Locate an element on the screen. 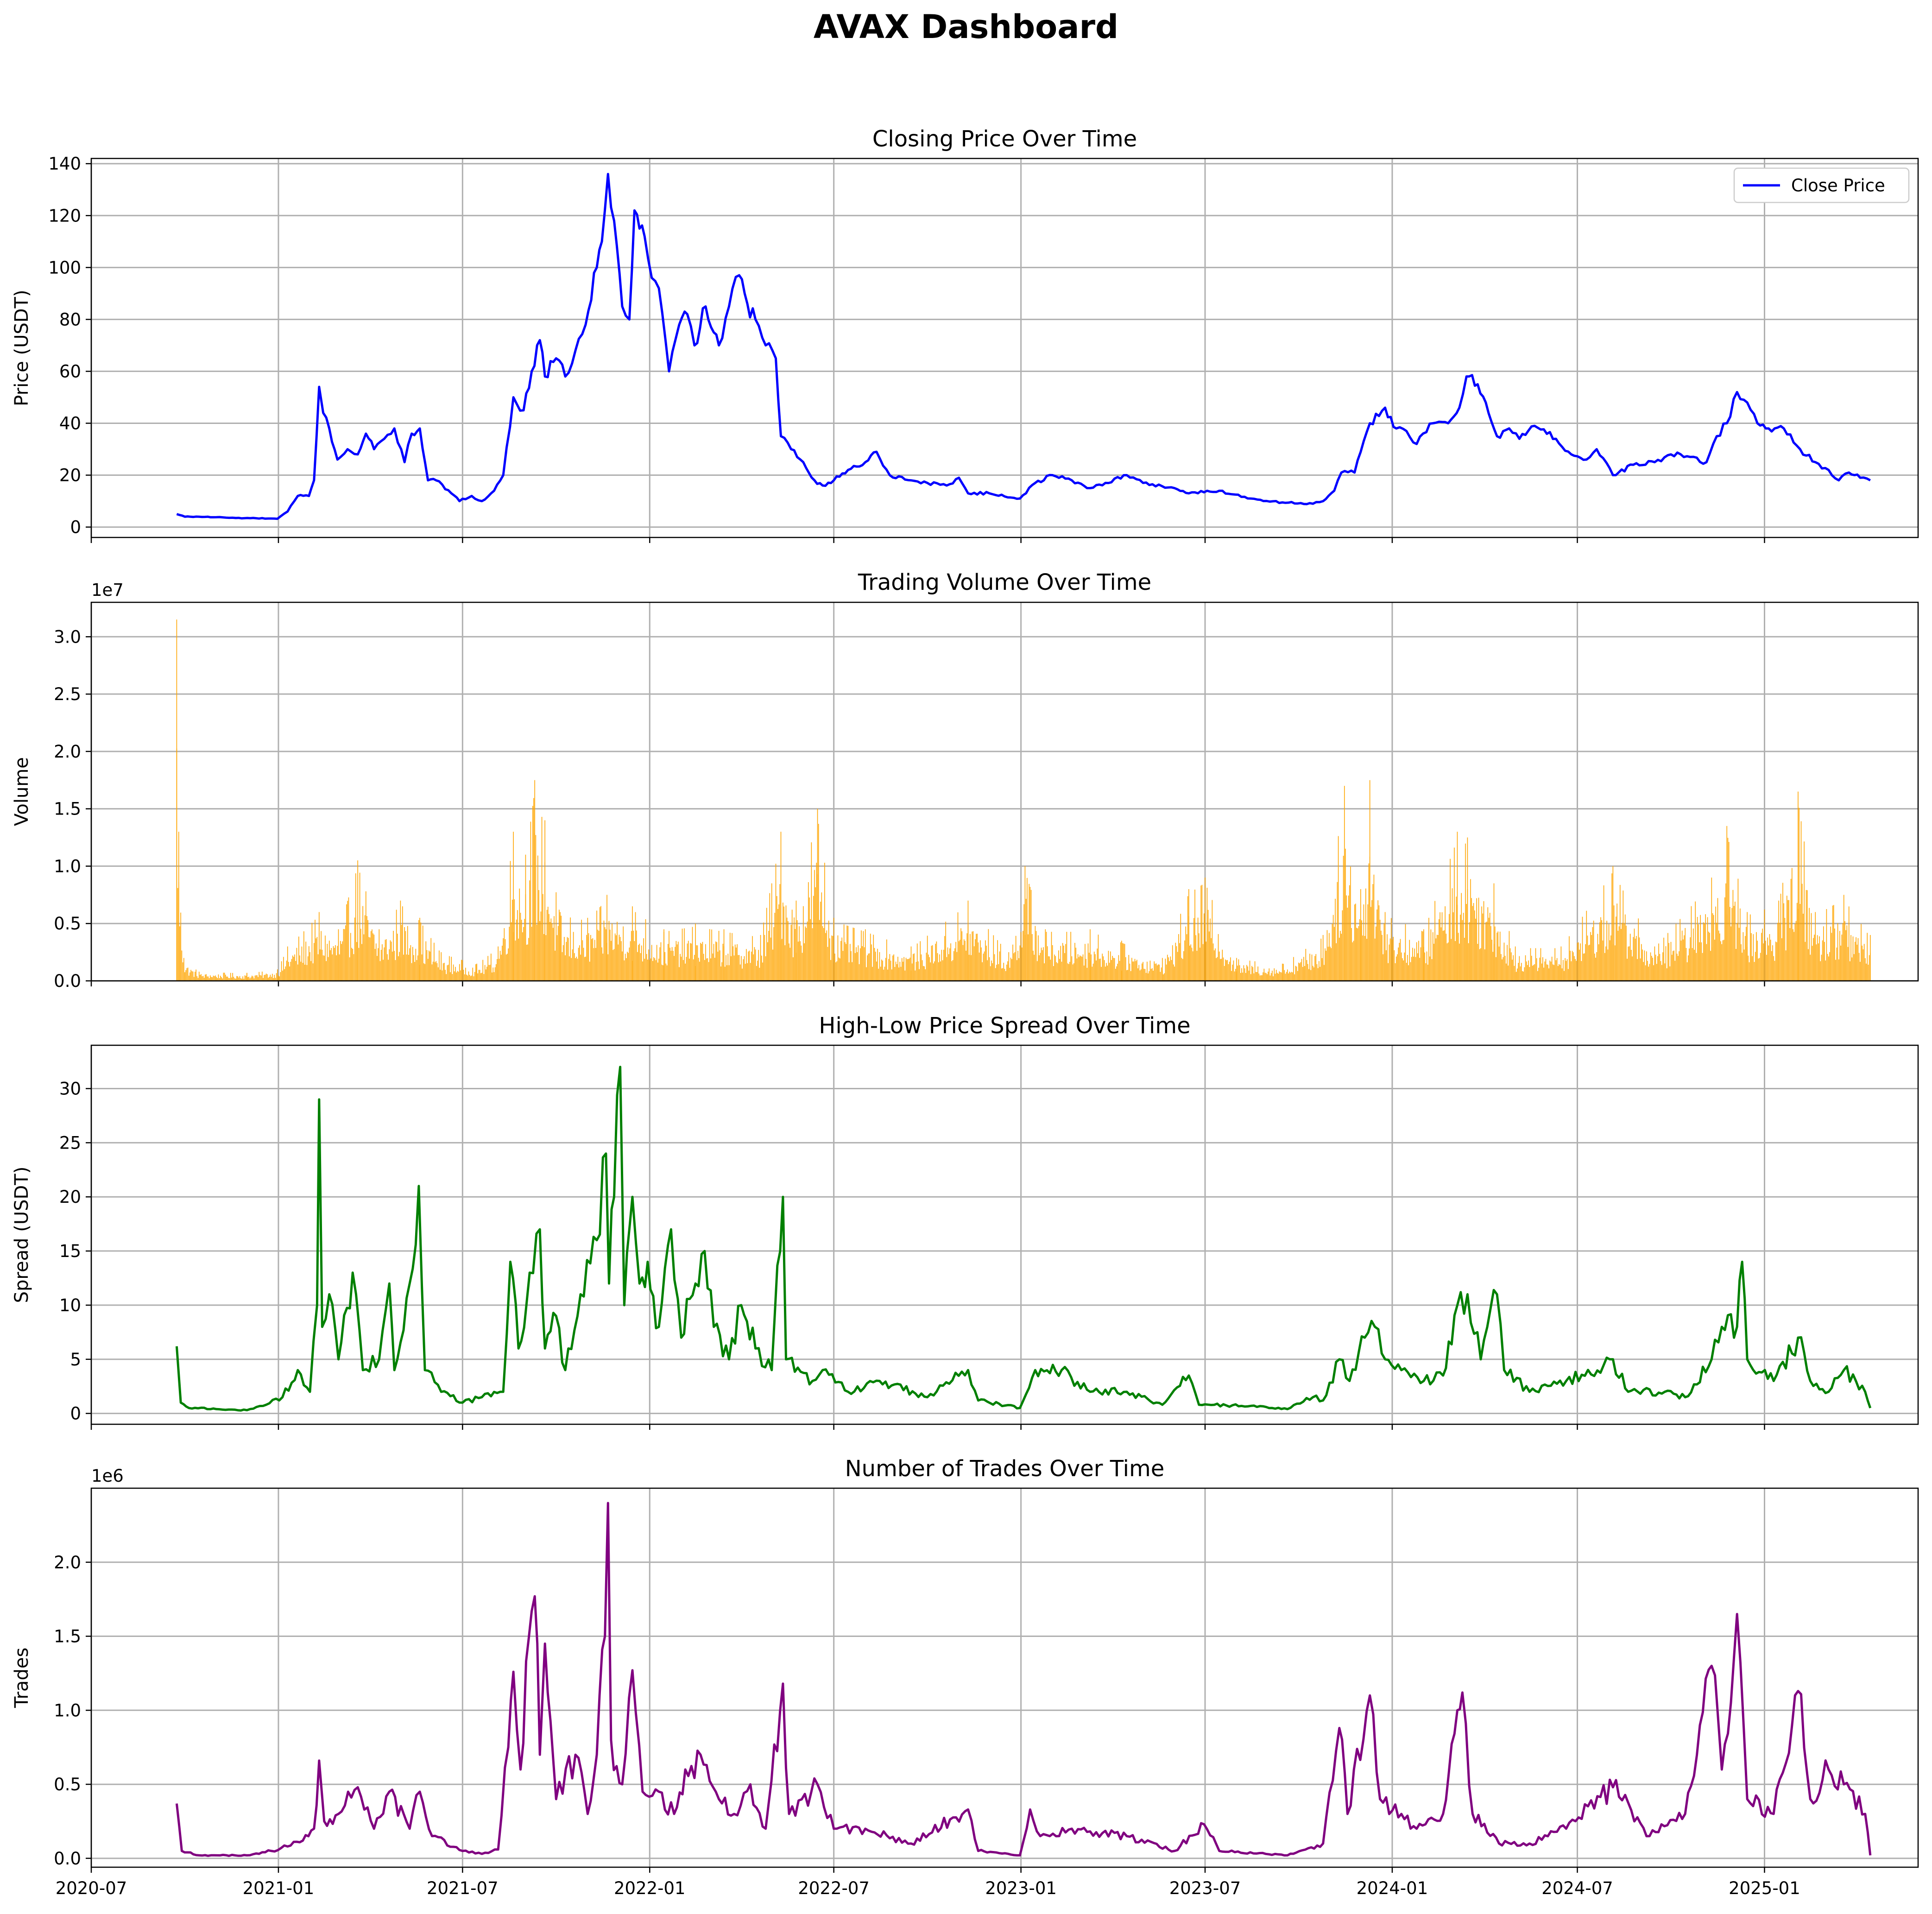  x-tick-label: 2020-07 is located at coordinates (92, 1888).